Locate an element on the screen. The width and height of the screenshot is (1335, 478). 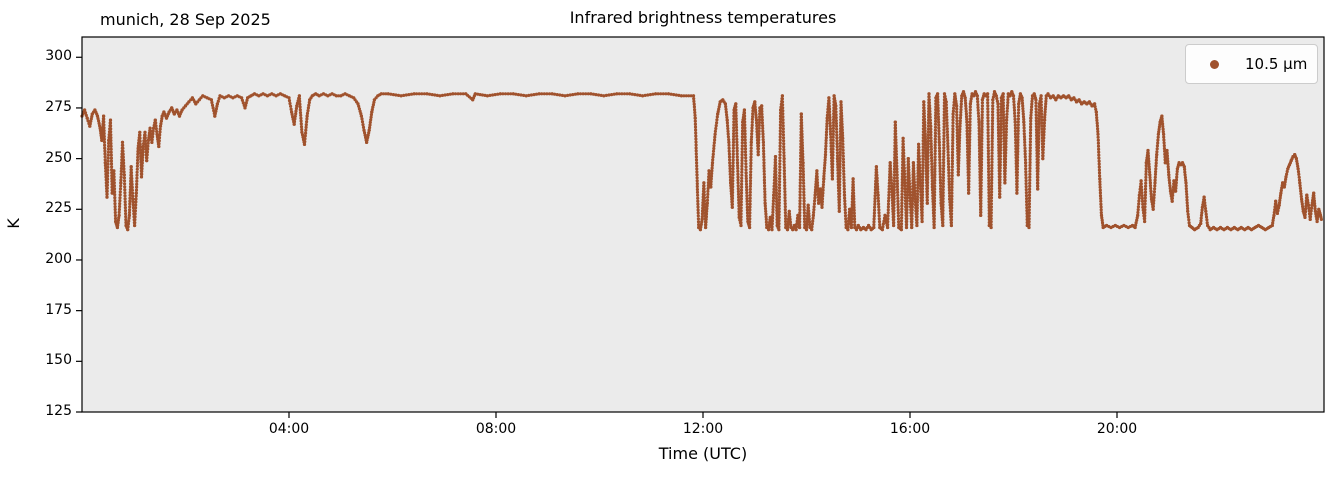
y-axis-label: K is located at coordinates (13, 223).